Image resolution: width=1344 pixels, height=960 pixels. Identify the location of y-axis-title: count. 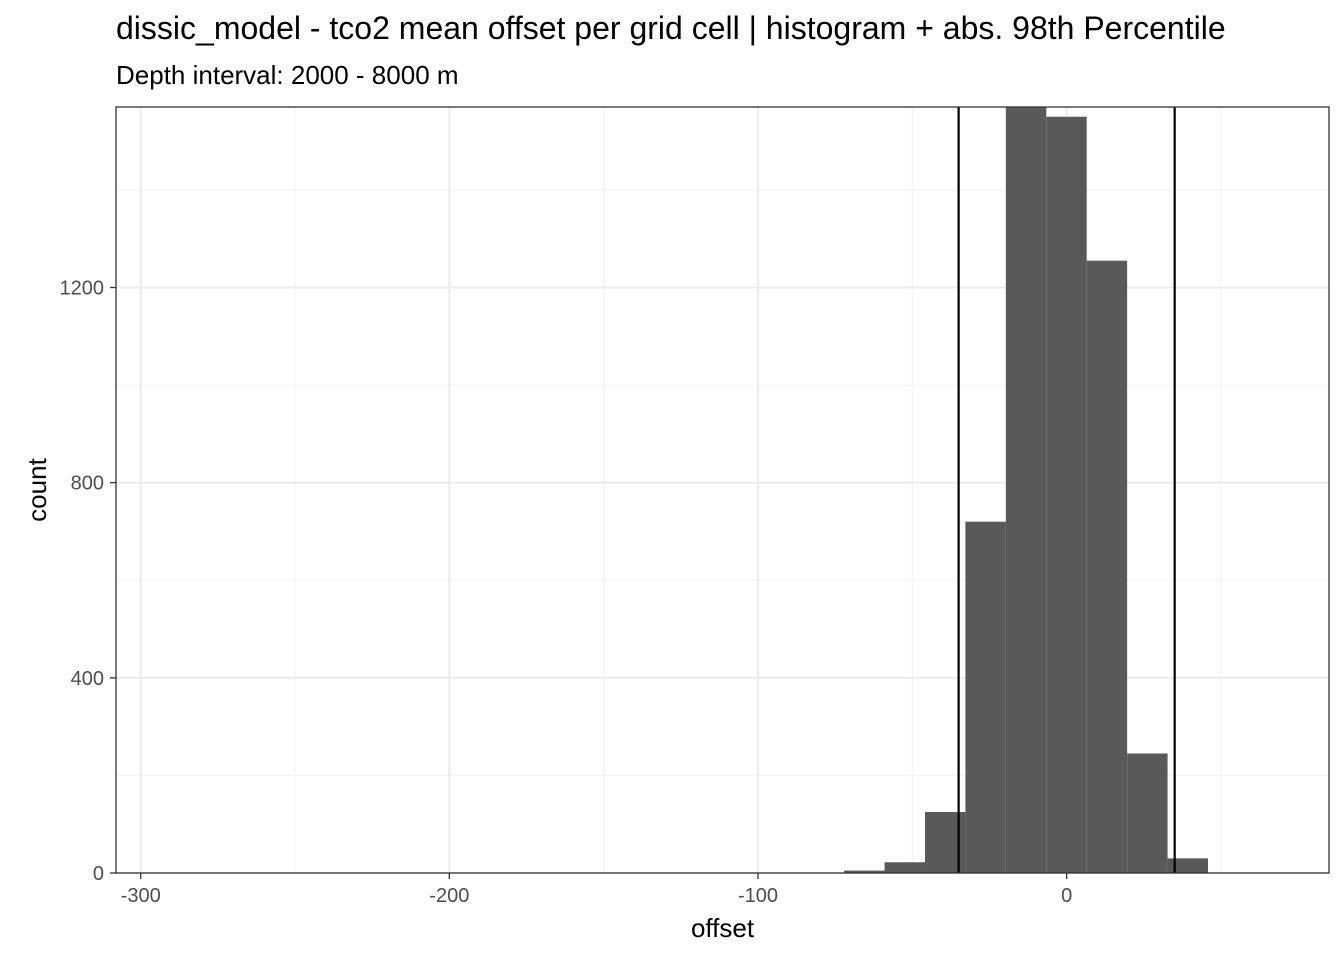
(37, 489).